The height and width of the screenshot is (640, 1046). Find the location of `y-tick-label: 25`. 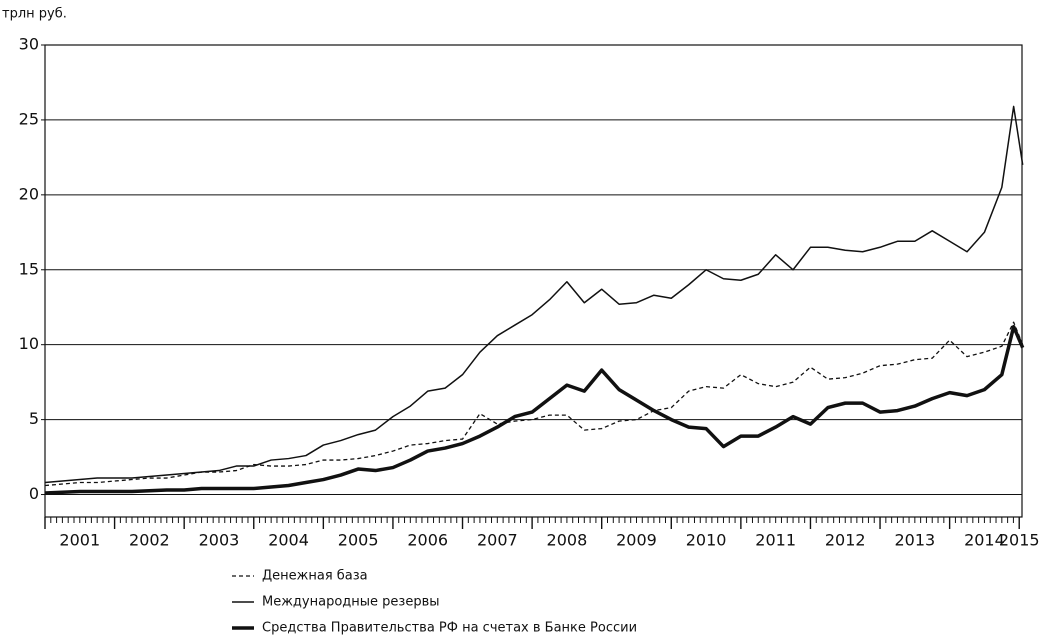

y-tick-label: 25 is located at coordinates (29, 118).